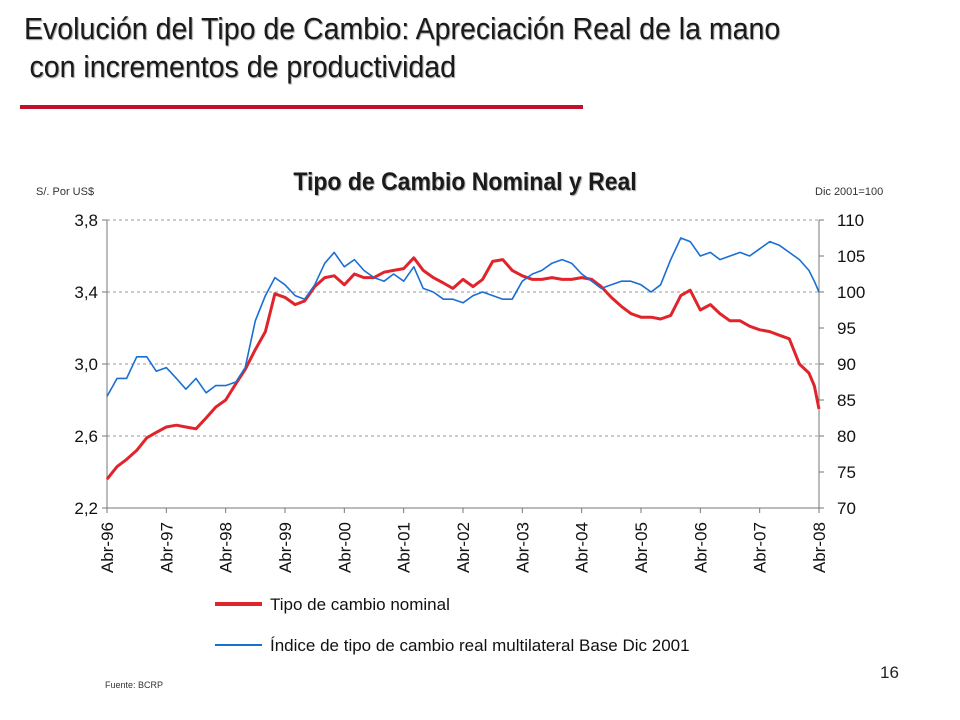 This screenshot has width=960, height=720. What do you see at coordinates (86, 436) in the screenshot?
I see `left-tick-label: 2,6` at bounding box center [86, 436].